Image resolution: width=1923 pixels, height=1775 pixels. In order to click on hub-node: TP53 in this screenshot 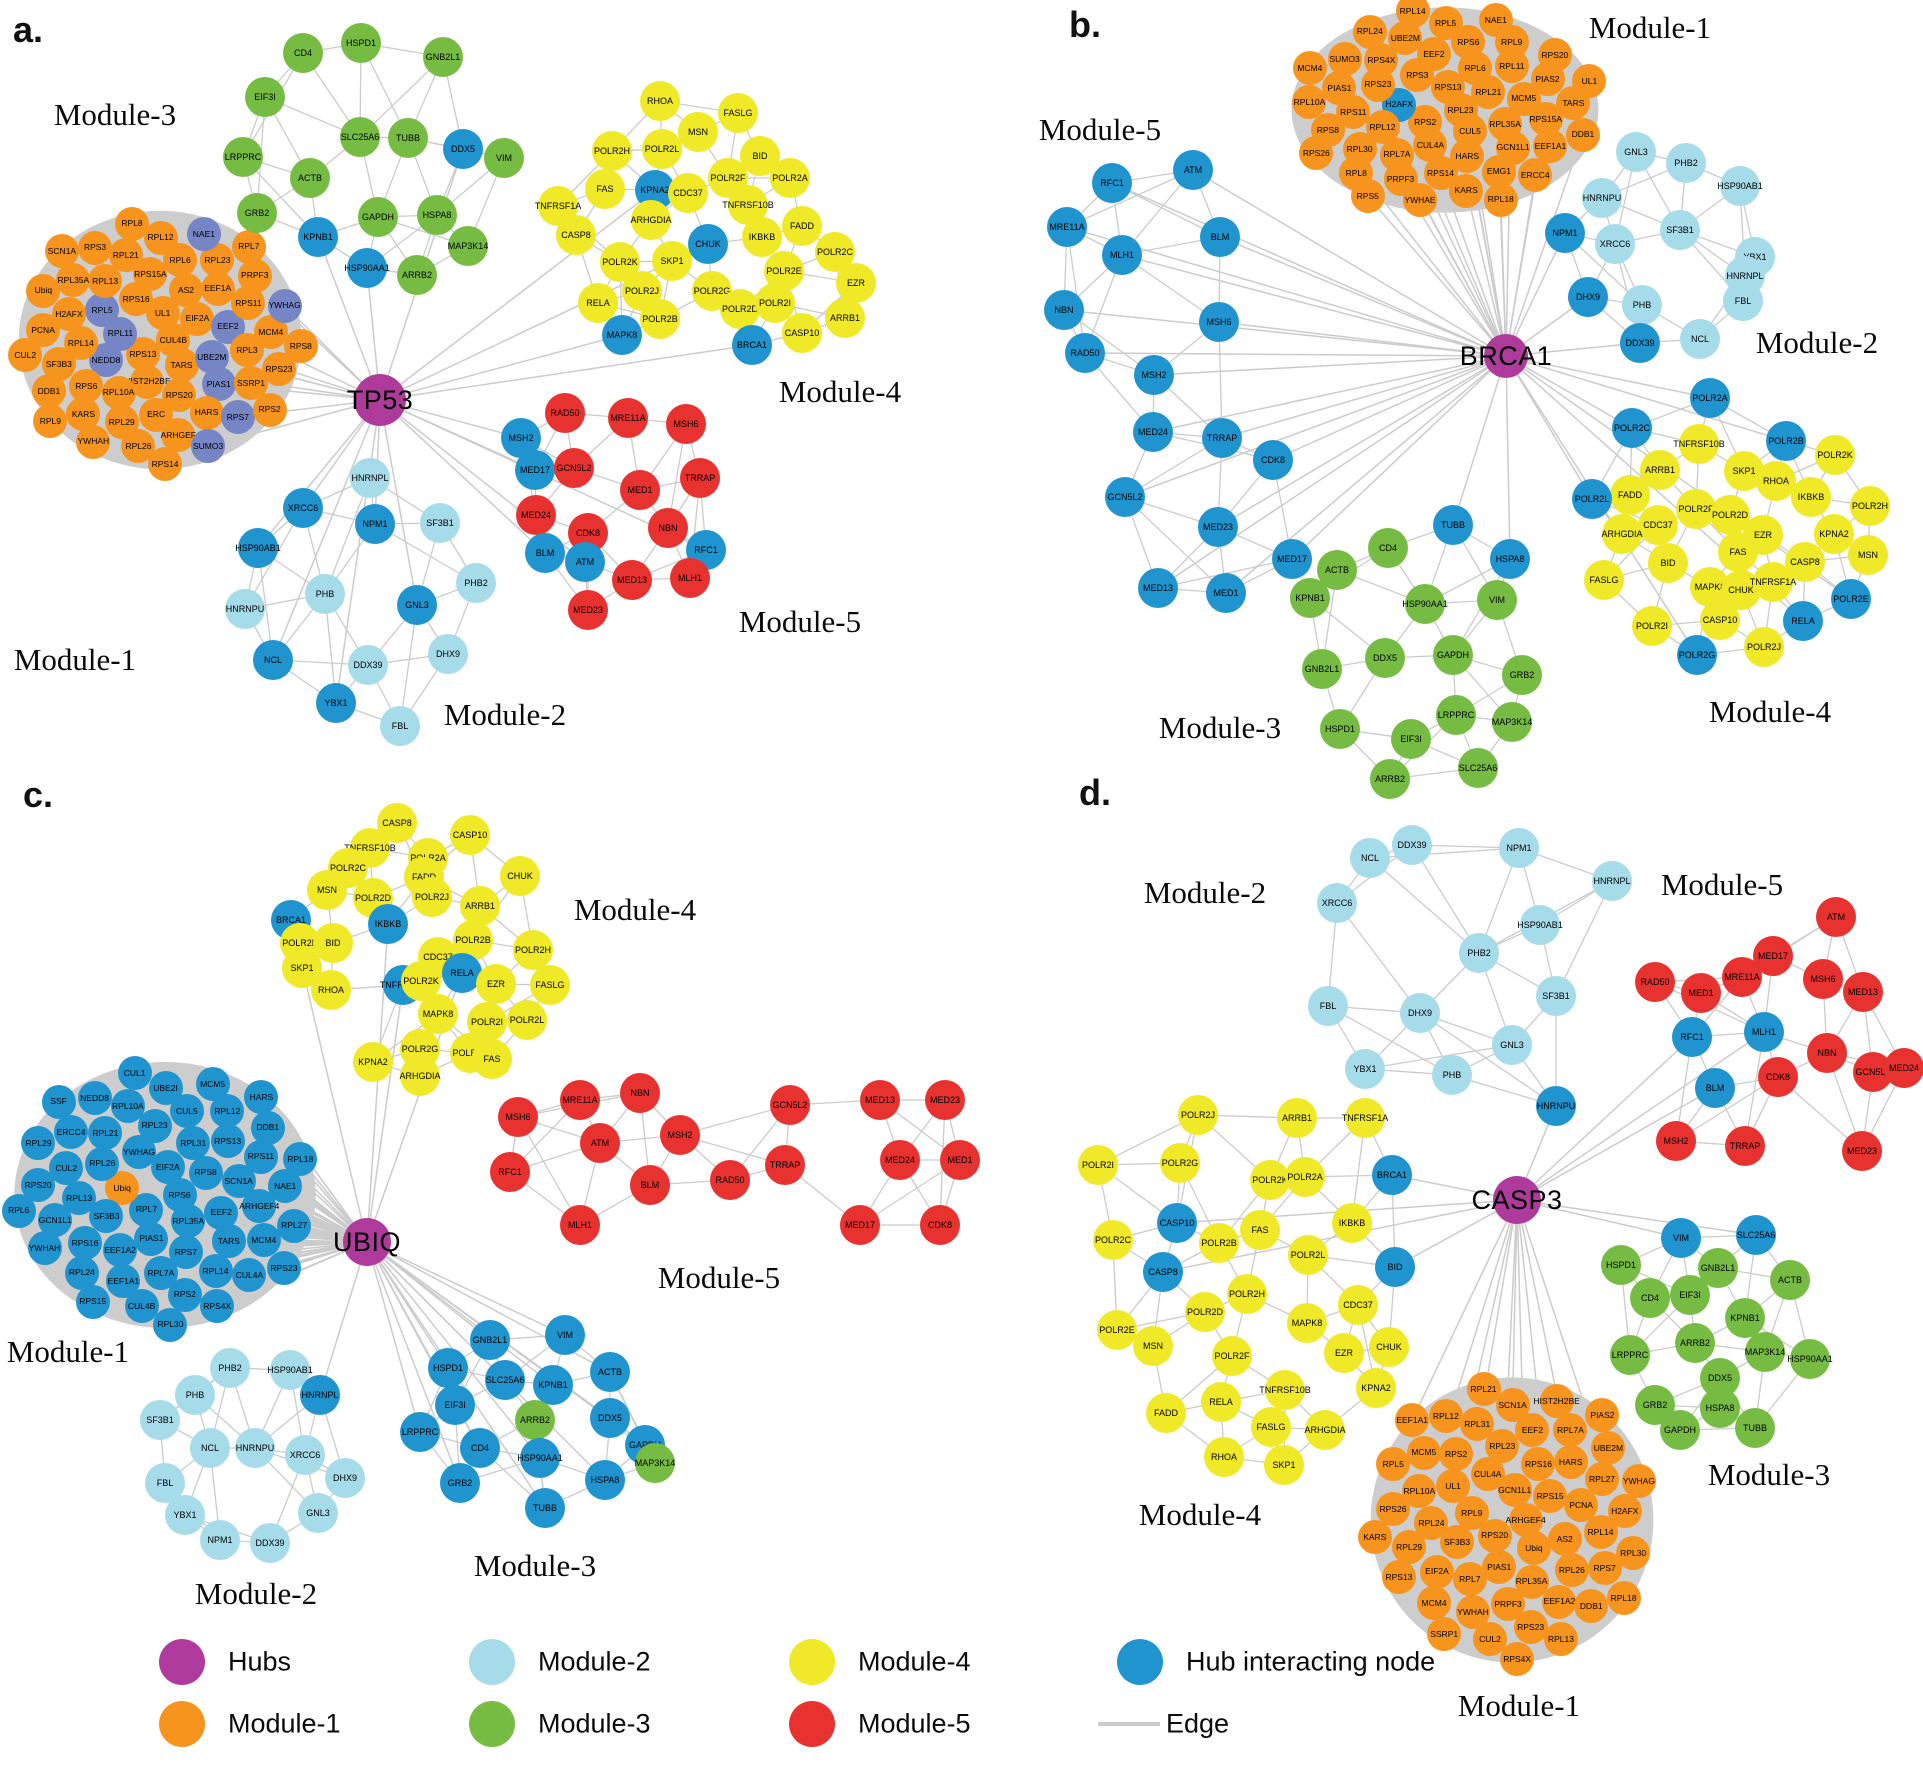, I will do `click(380, 400)`.